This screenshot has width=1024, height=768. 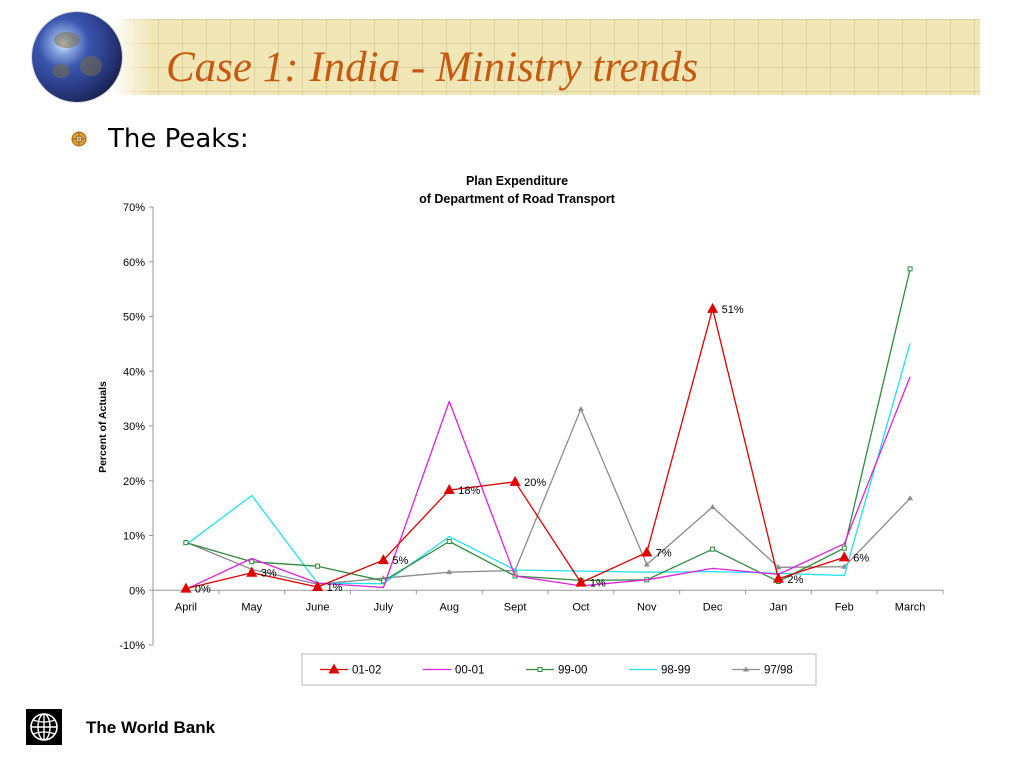 I want to click on chart-title-line: of Department of Road Transport, so click(x=517, y=199).